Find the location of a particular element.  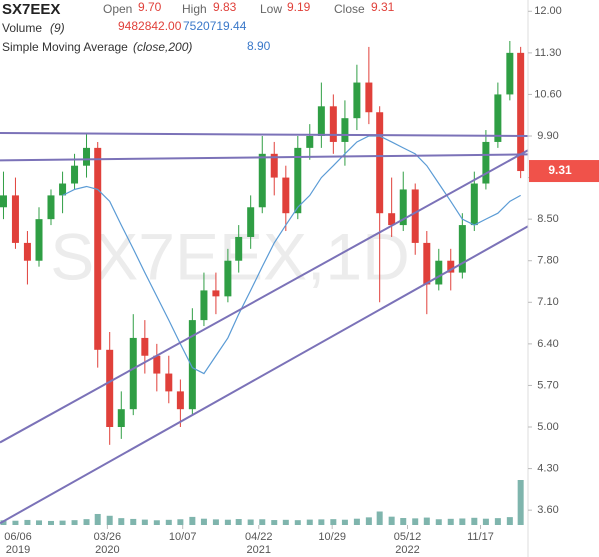

volume-label: Volume is located at coordinates (22, 28).